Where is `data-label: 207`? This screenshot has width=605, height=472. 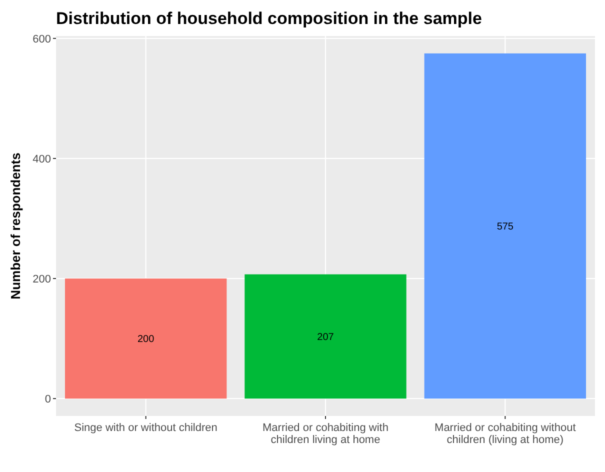 data-label: 207 is located at coordinates (325, 337).